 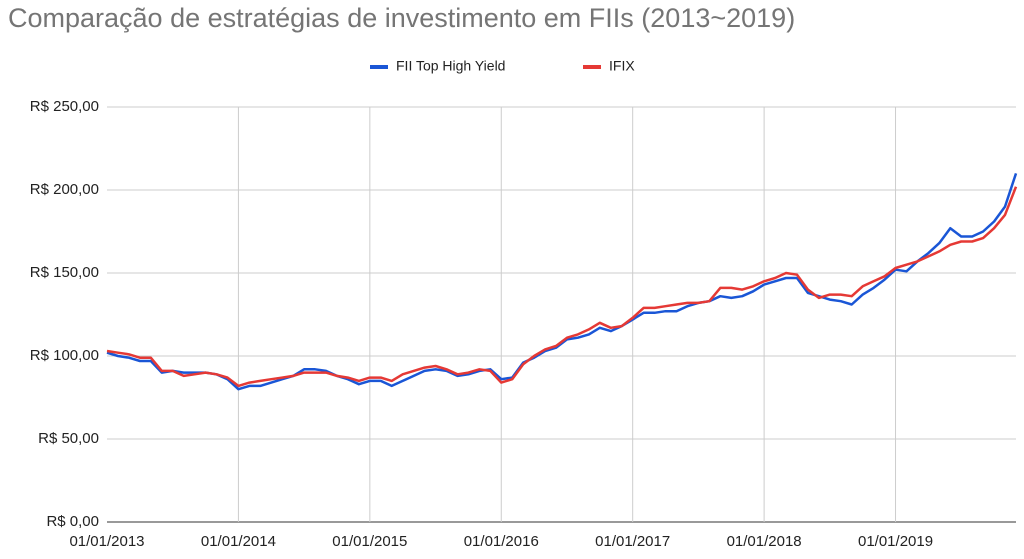 What do you see at coordinates (895, 541) in the screenshot?
I see `x-tick-label: 01/01/2019` at bounding box center [895, 541].